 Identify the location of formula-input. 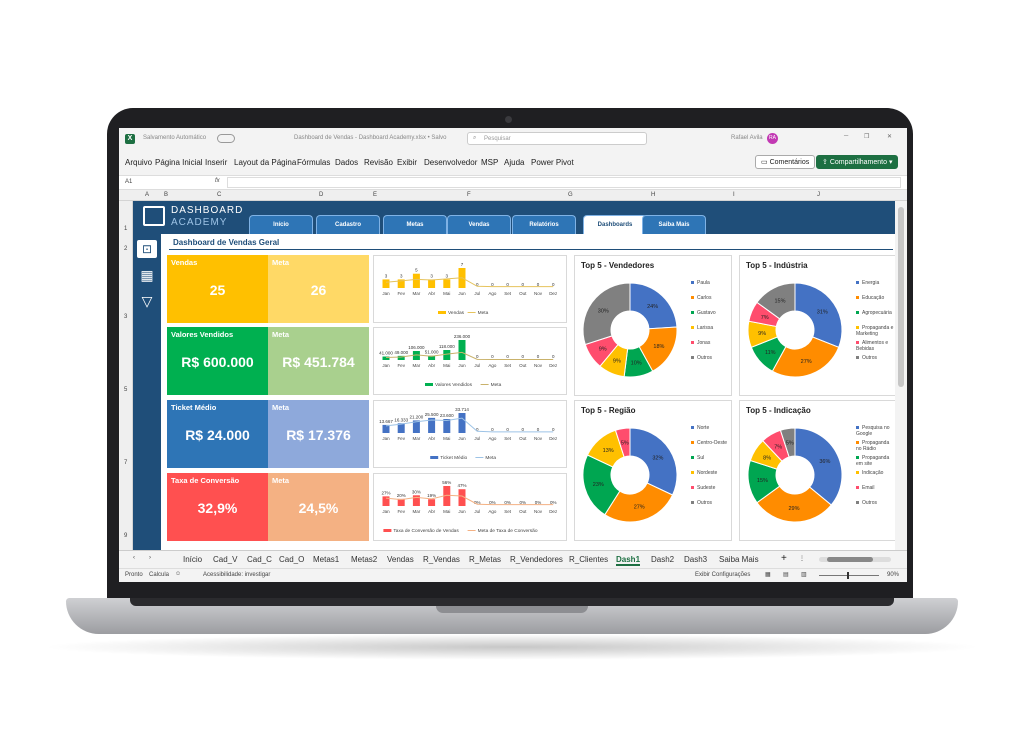
(564, 182).